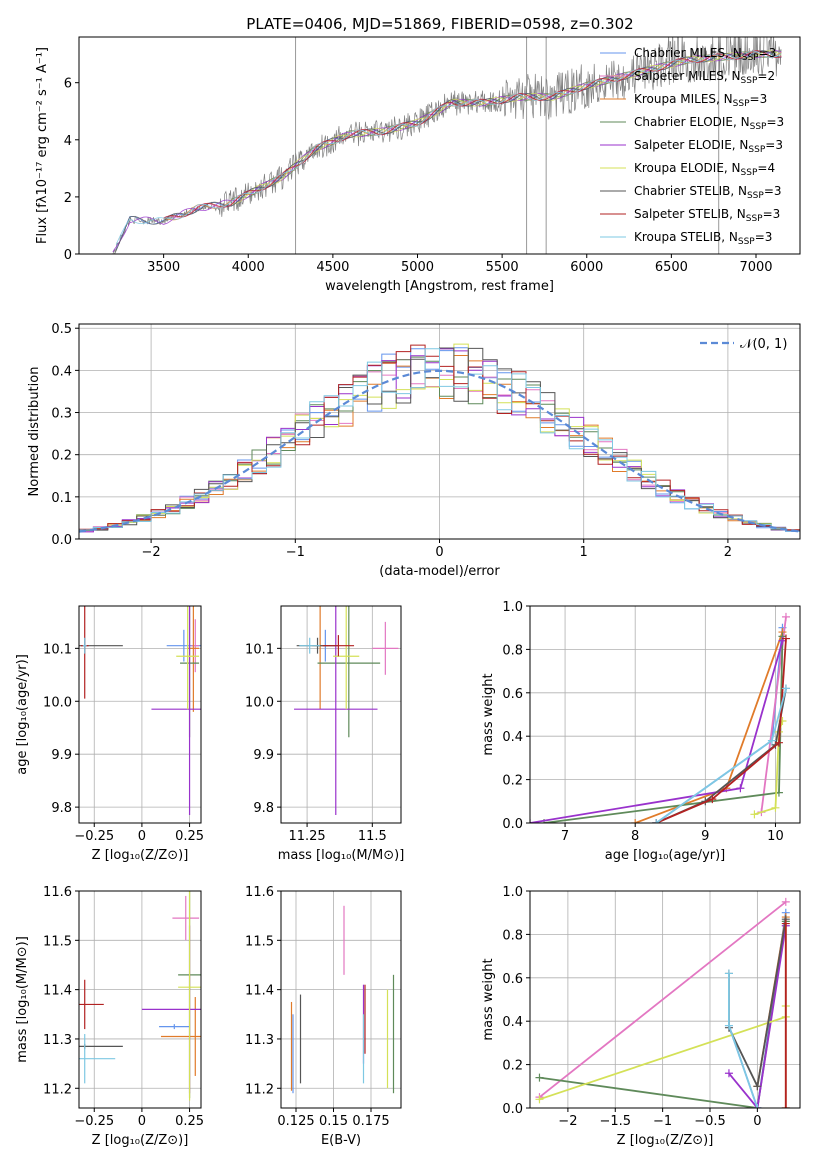  I want to click on x-tick-label: 0.175, so click(370, 1121).